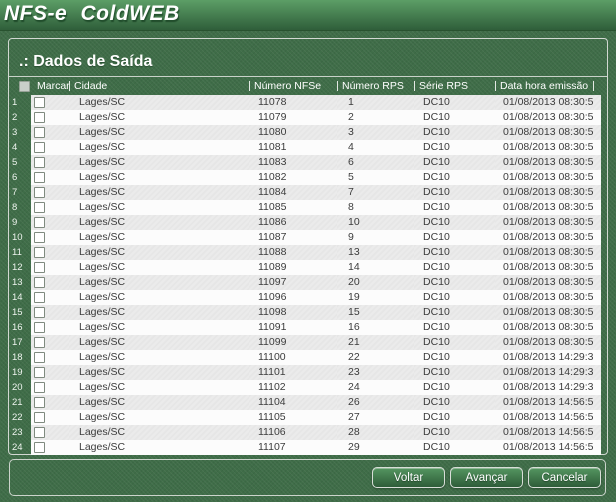 This screenshot has height=502, width=616. What do you see at coordinates (15, 192) in the screenshot?
I see `row-number: 7` at bounding box center [15, 192].